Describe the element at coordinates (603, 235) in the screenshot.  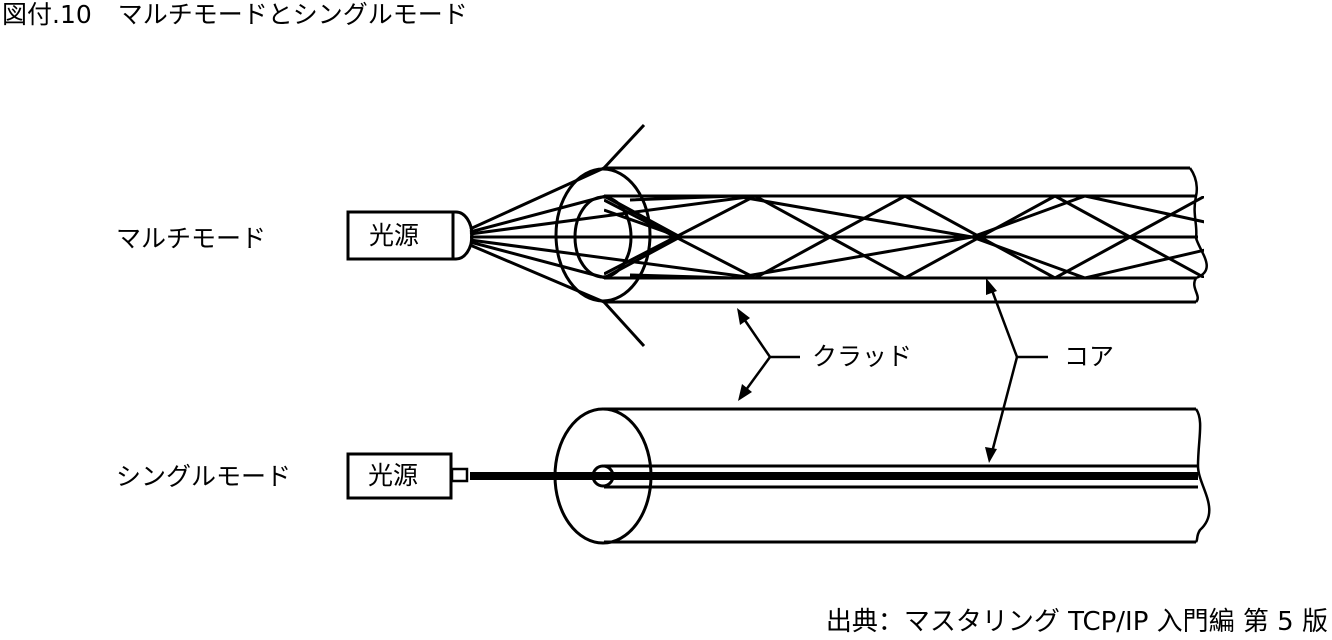
I see `multimode-cladding-end` at that location.